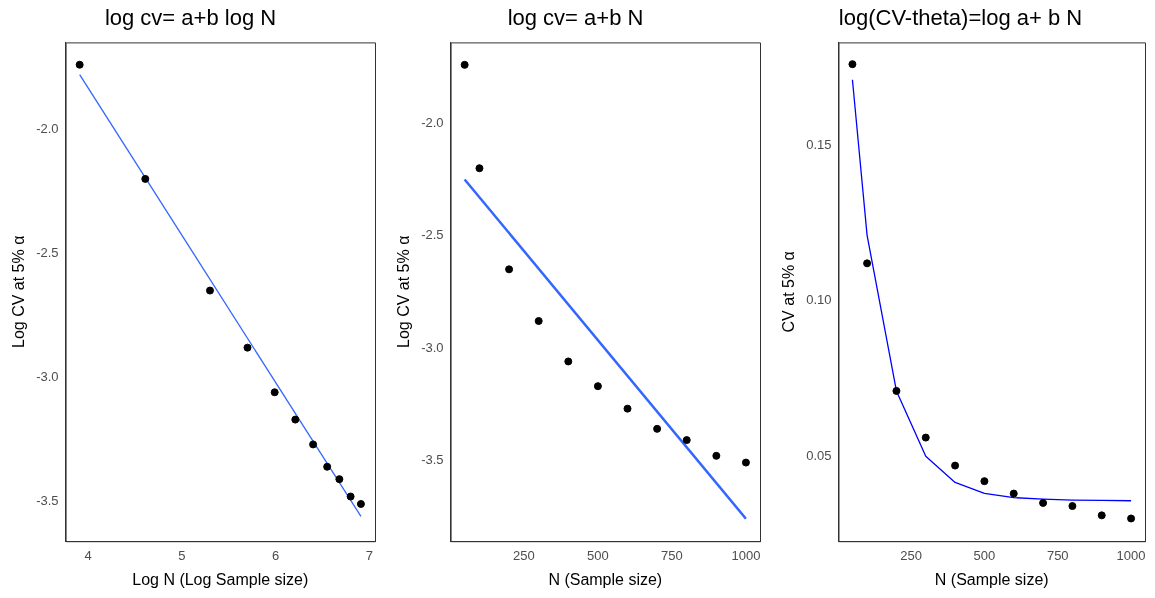  I want to click on x-tick-label: 7, so click(369, 555).